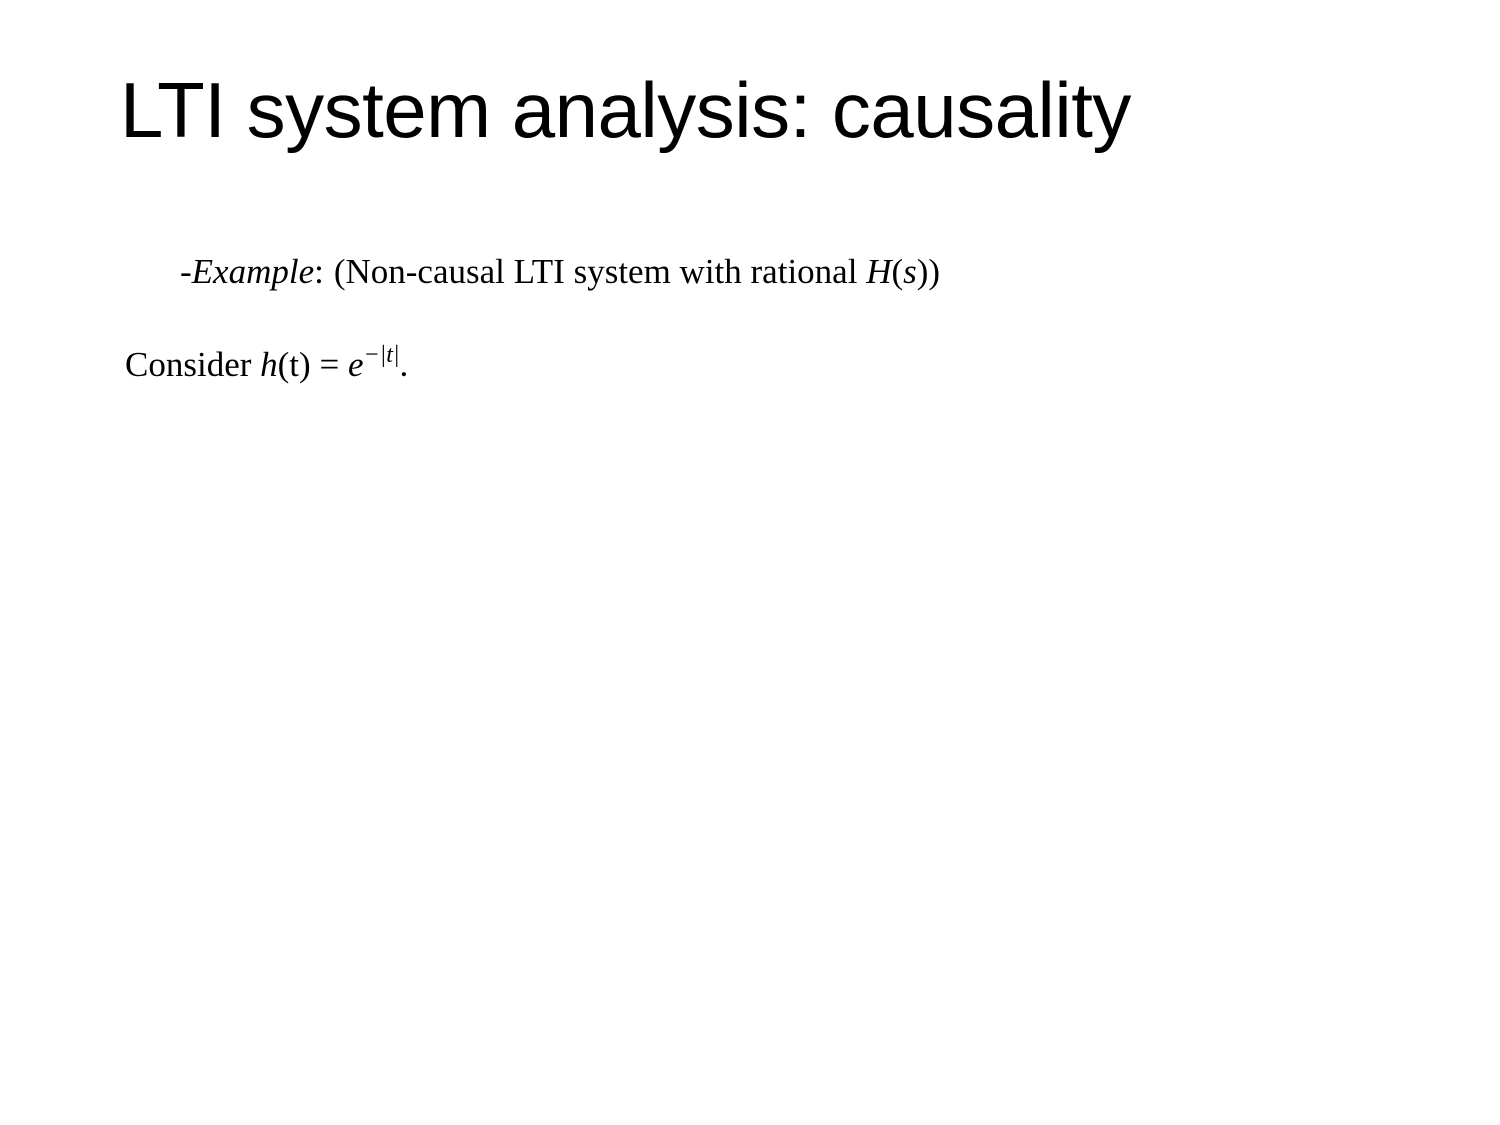 Image resolution: width=1500 pixels, height=1125 pixels. I want to click on exponential-base: e, so click(355, 364).